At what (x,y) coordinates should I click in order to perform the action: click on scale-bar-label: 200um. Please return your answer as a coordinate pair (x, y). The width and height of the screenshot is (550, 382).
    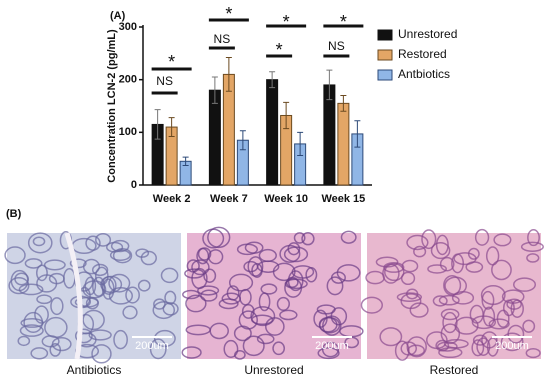
    Looking at the image, I should click on (512, 346).